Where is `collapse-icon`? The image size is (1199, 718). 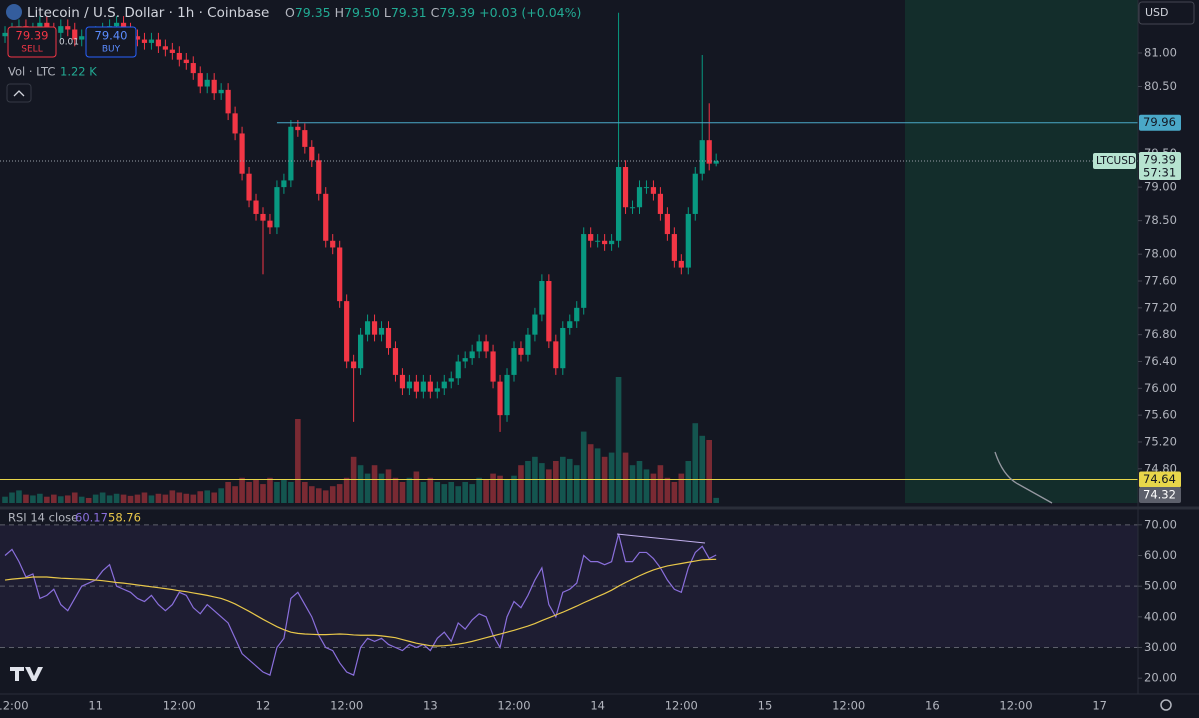 collapse-icon is located at coordinates (19, 93).